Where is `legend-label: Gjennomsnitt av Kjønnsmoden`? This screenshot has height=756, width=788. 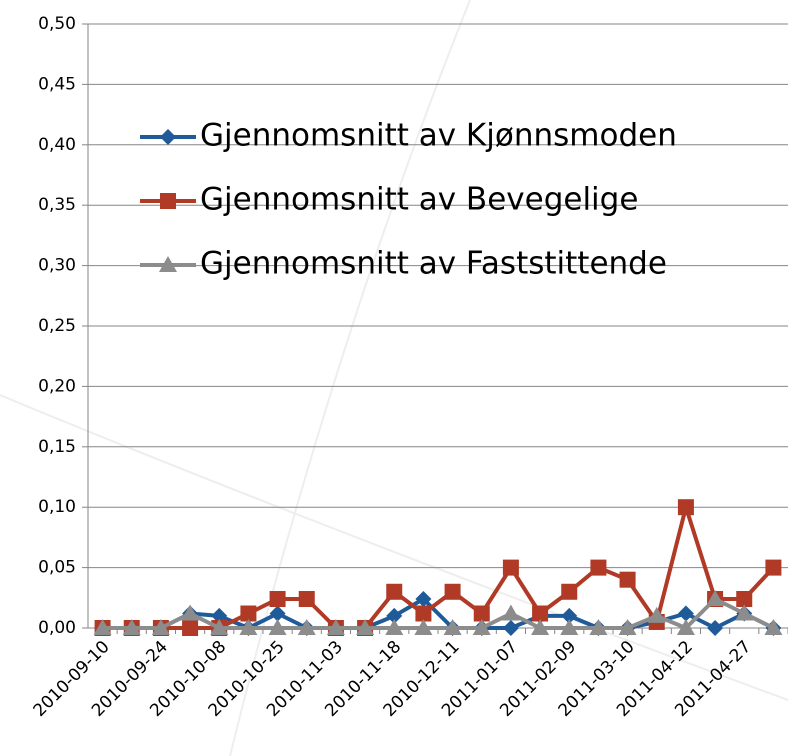
legend-label: Gjennomsnitt av Kjønnsmoden is located at coordinates (438, 136).